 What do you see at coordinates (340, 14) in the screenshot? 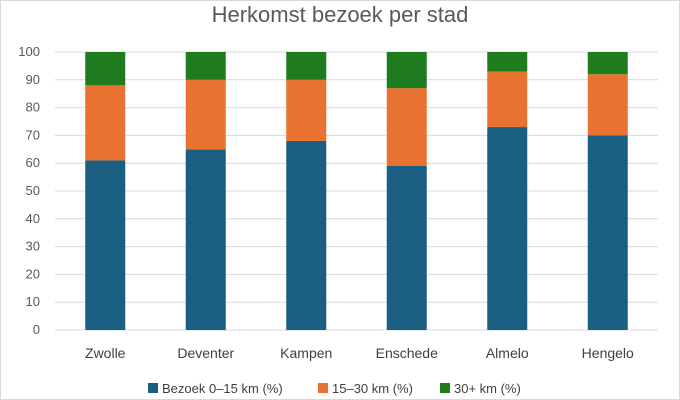
I see `chart-title: Herkomst bezoek per stad` at bounding box center [340, 14].